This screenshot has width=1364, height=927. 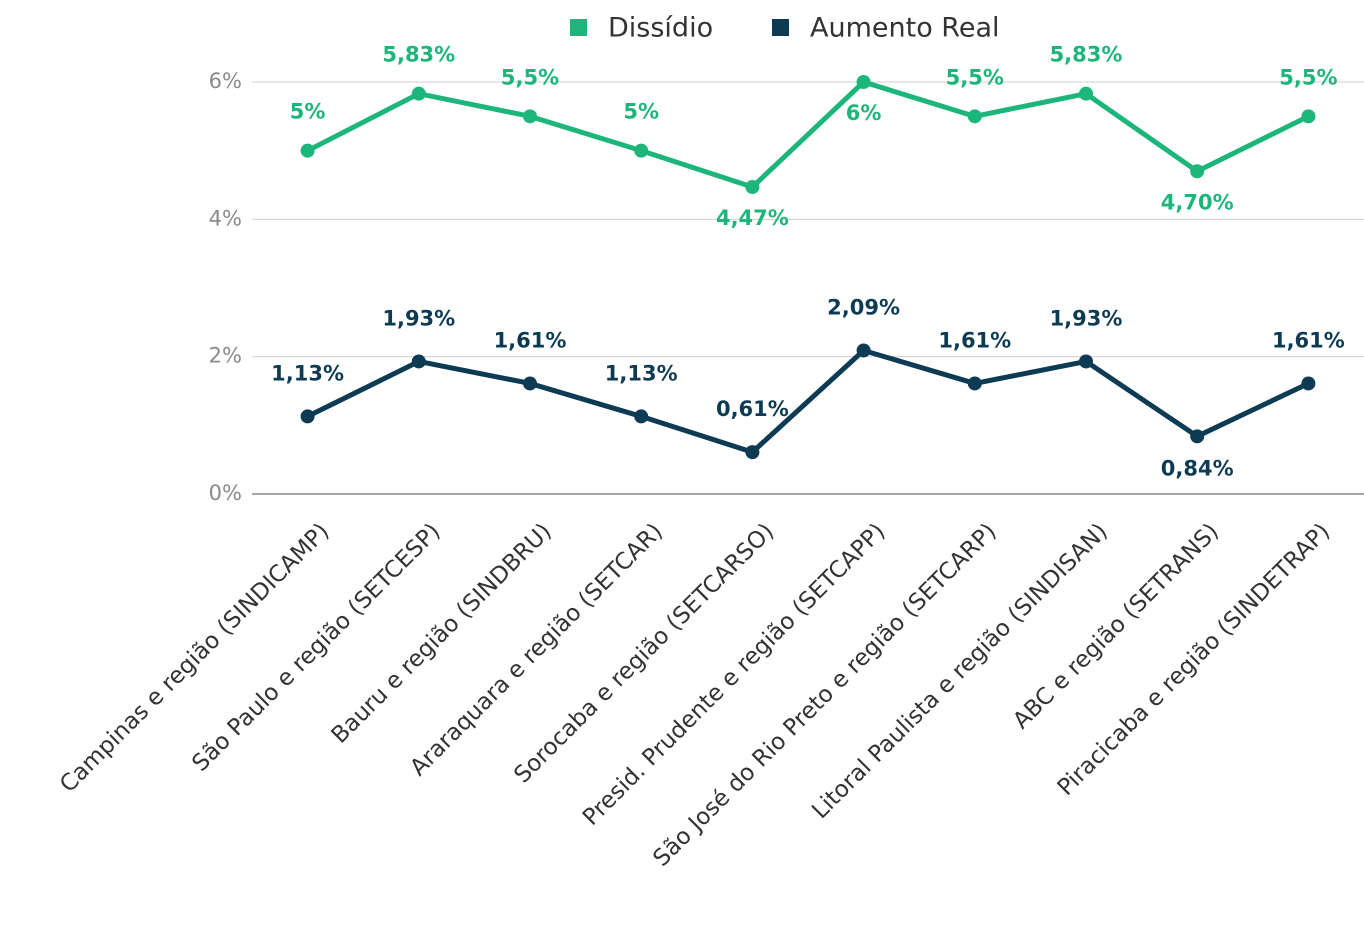 I want to click on y-tick-label: 2%, so click(x=225, y=356).